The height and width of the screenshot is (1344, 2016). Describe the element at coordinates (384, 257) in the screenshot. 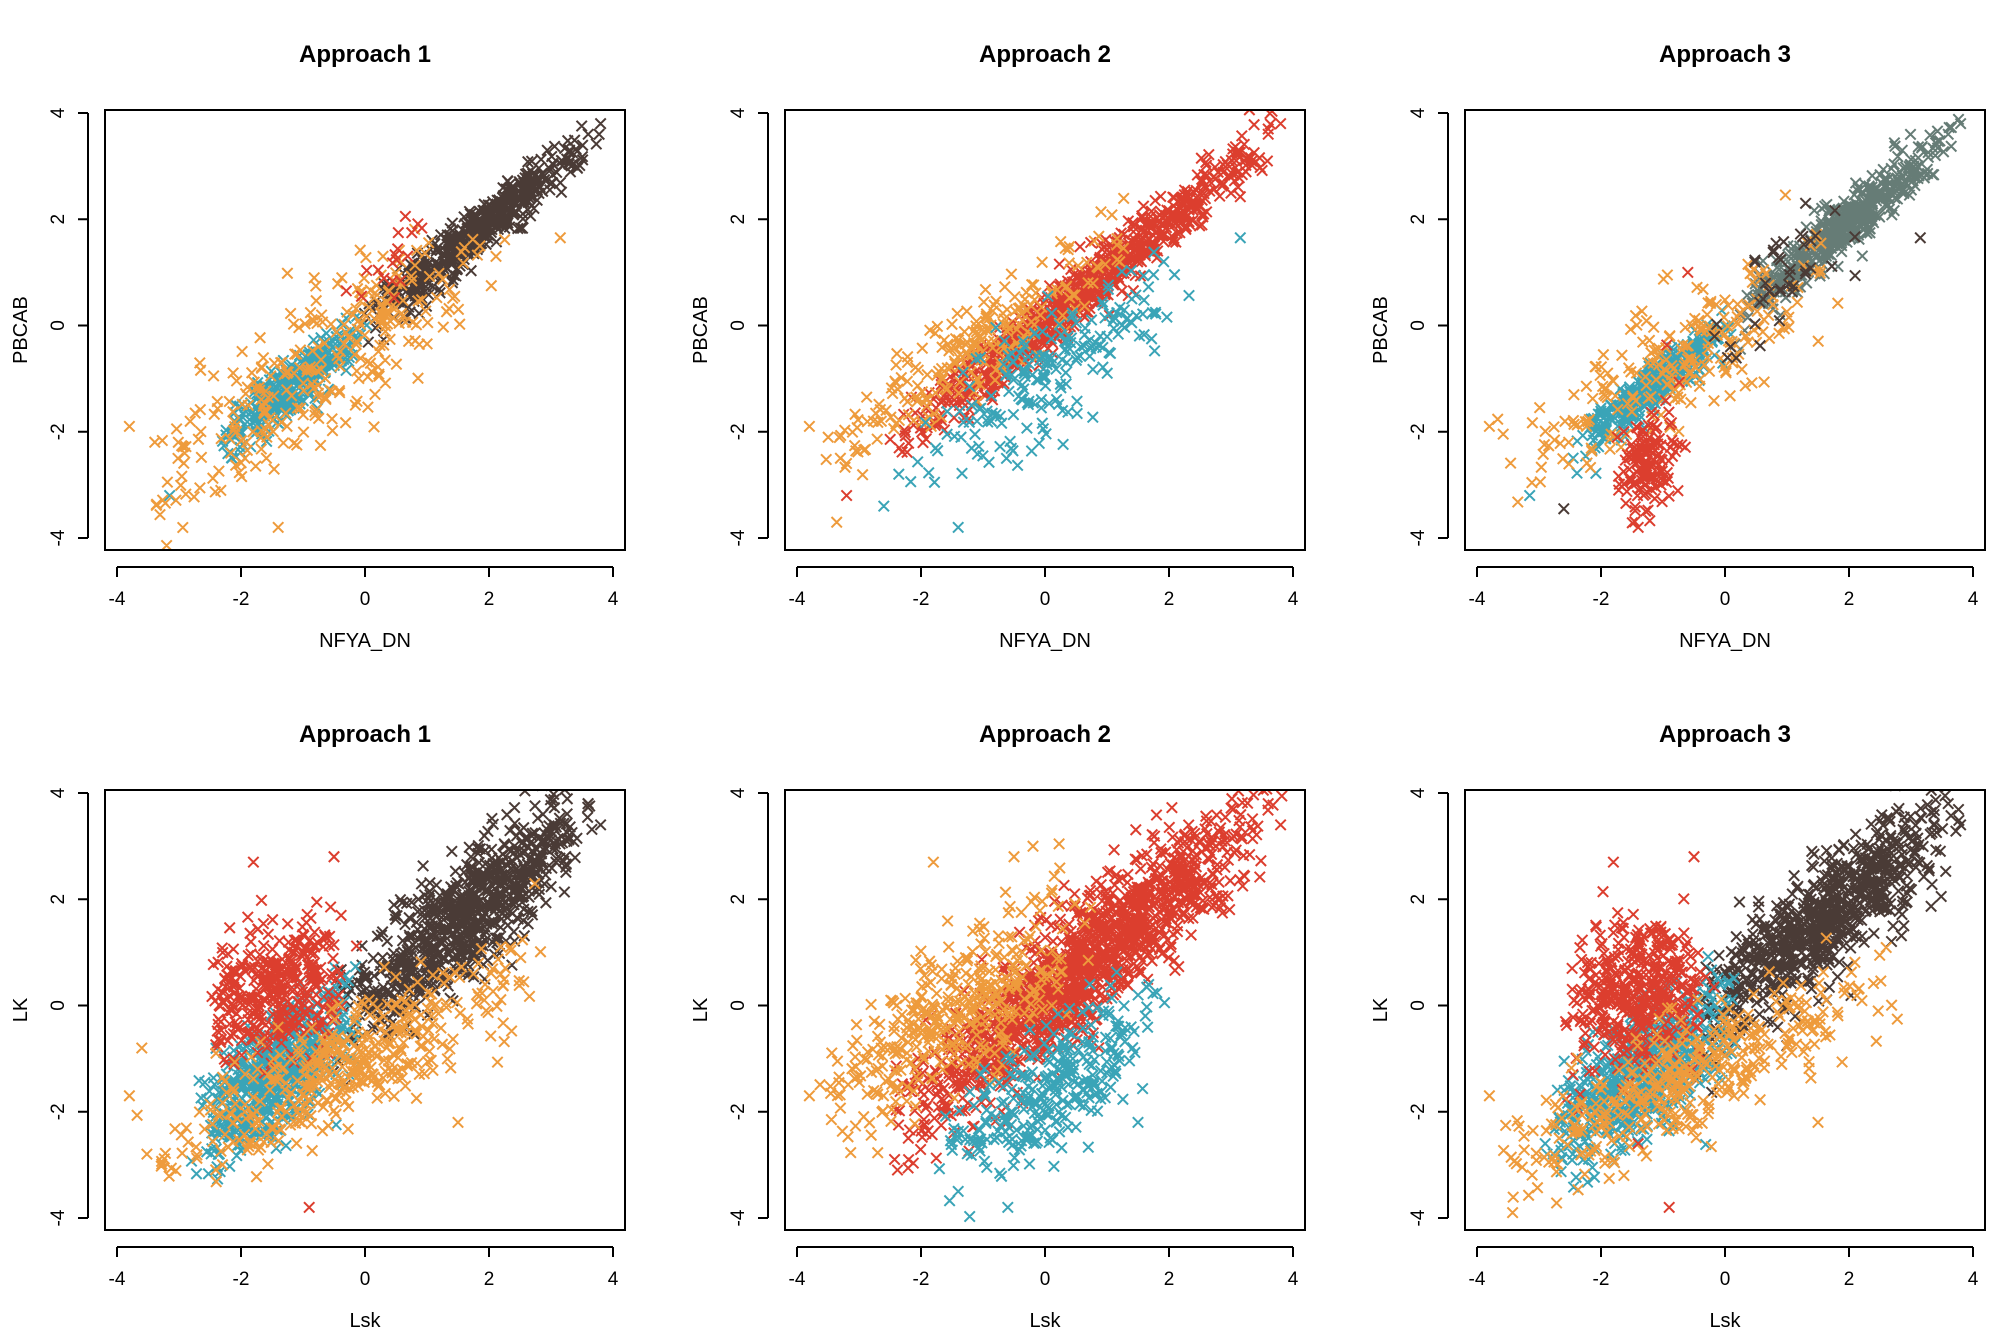

I see `series-discordant-high` at that location.